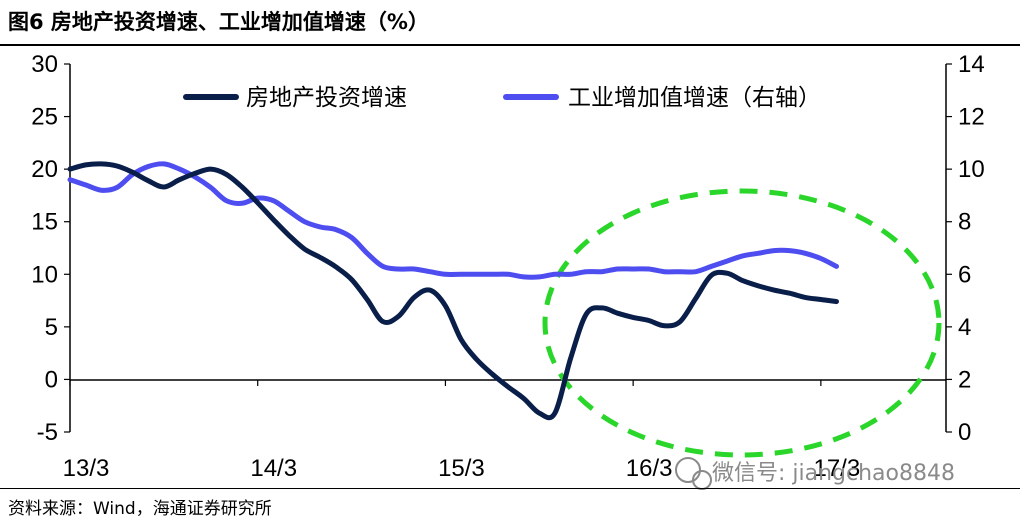  Describe the element at coordinates (510, 45) in the screenshot. I see `title-rule` at that location.